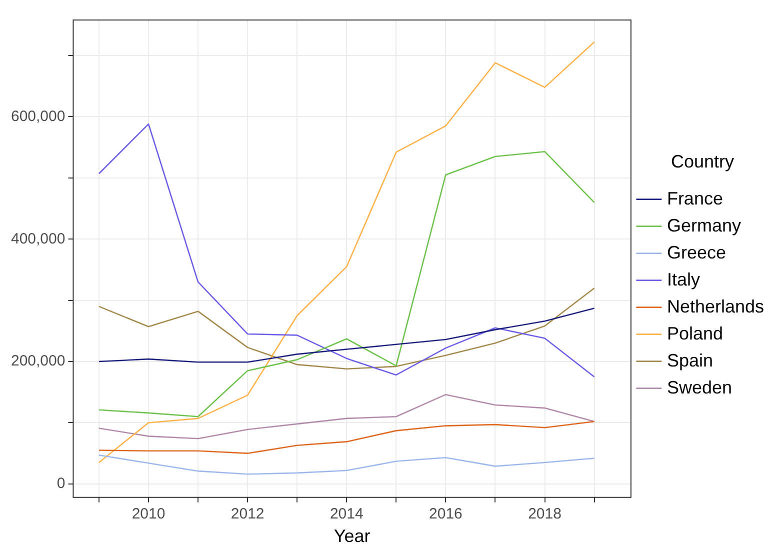 The height and width of the screenshot is (556, 778). Describe the element at coordinates (689, 360) in the screenshot. I see `legend-label: Spain` at that location.